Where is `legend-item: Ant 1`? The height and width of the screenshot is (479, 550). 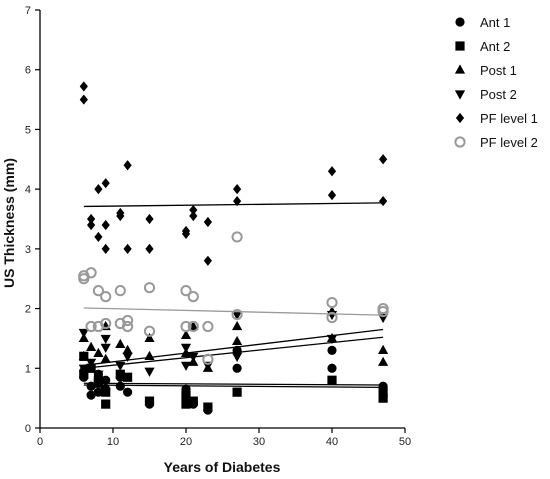 legend-item: Ant 1 is located at coordinates (482, 22).